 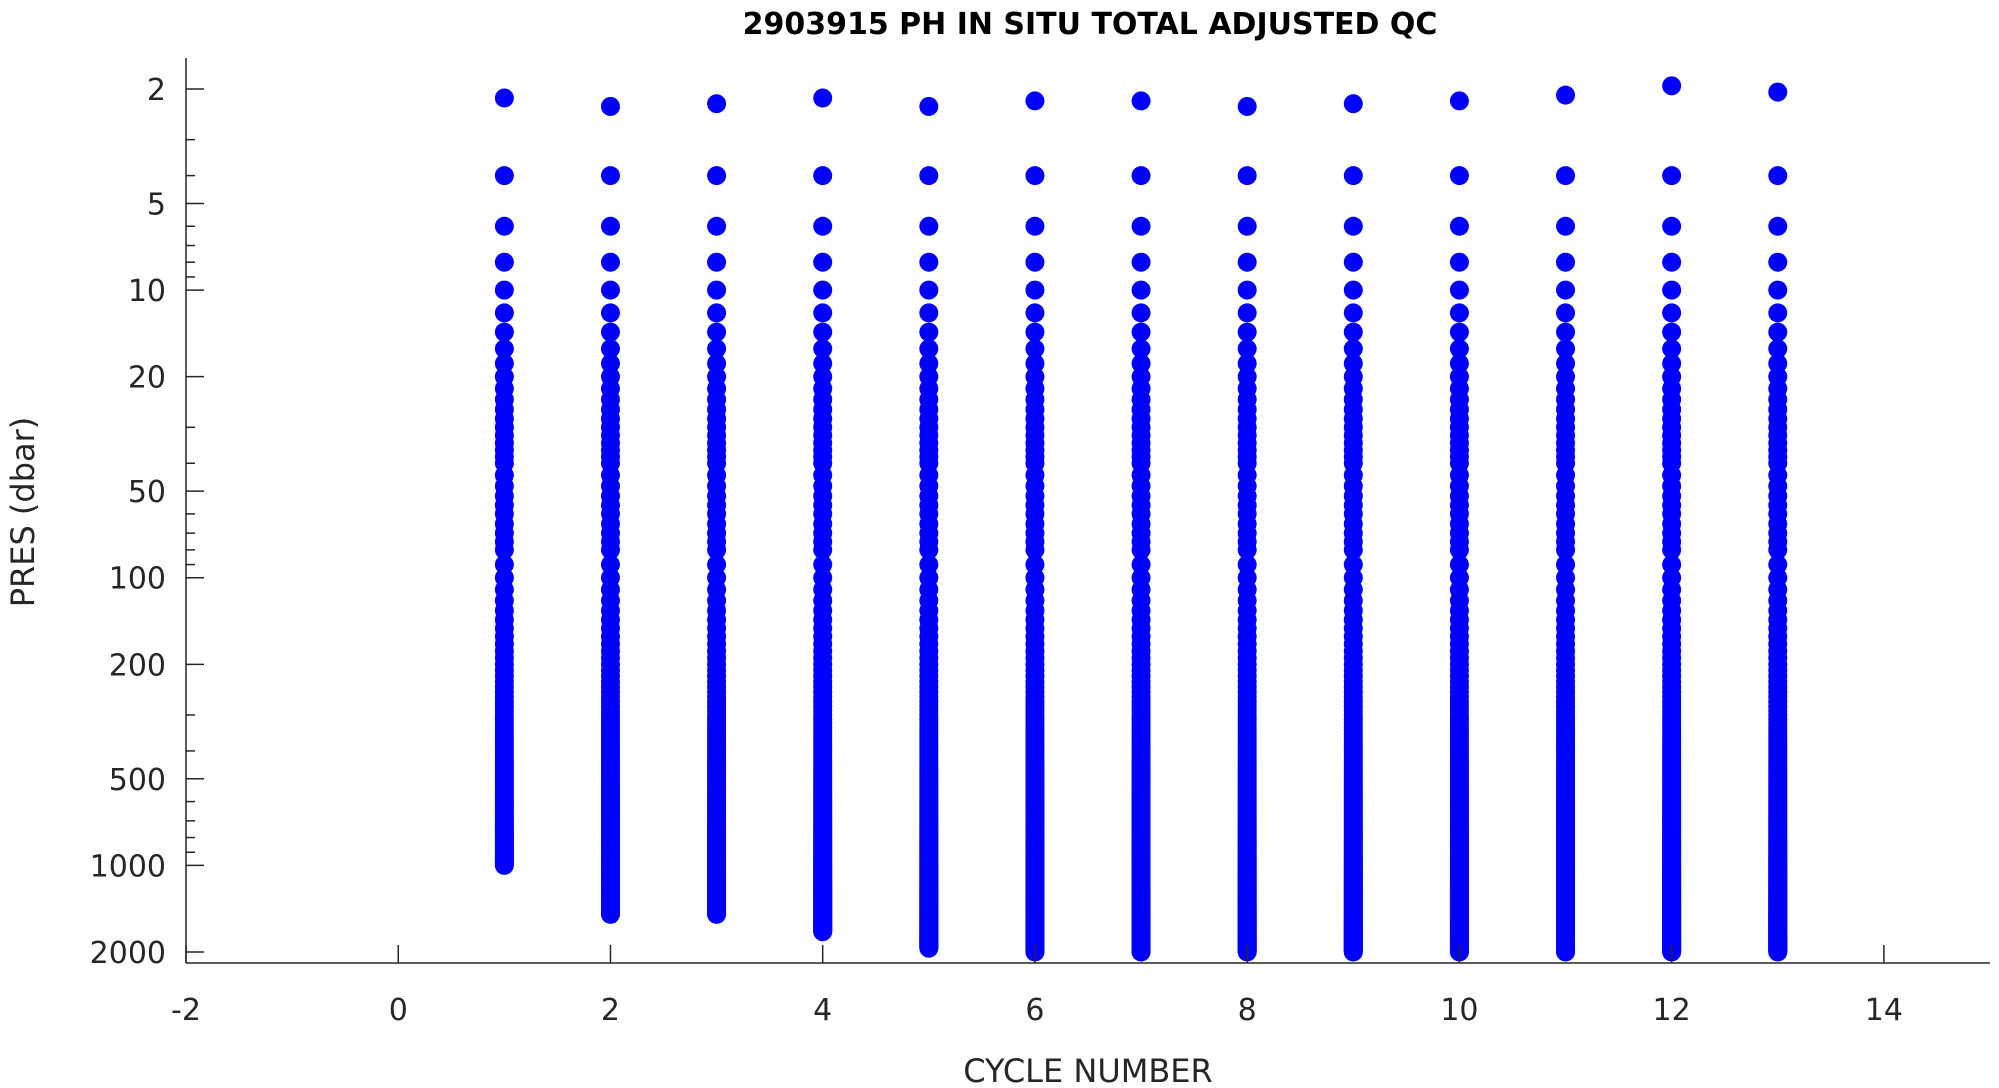 I want to click on y-tick-label: 100, so click(x=137, y=579).